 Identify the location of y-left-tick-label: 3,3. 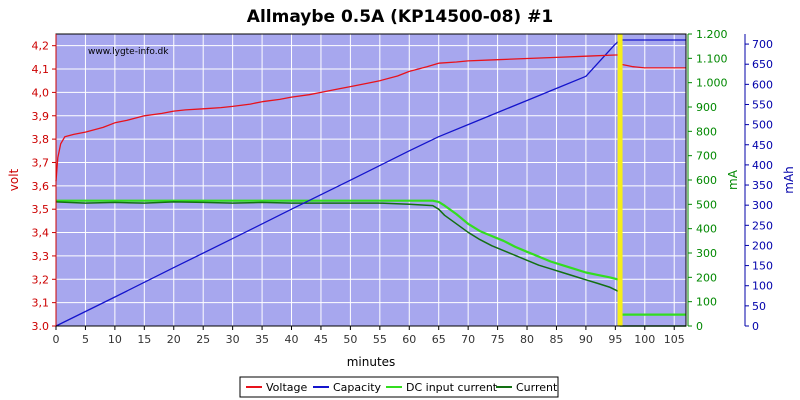
(41, 256).